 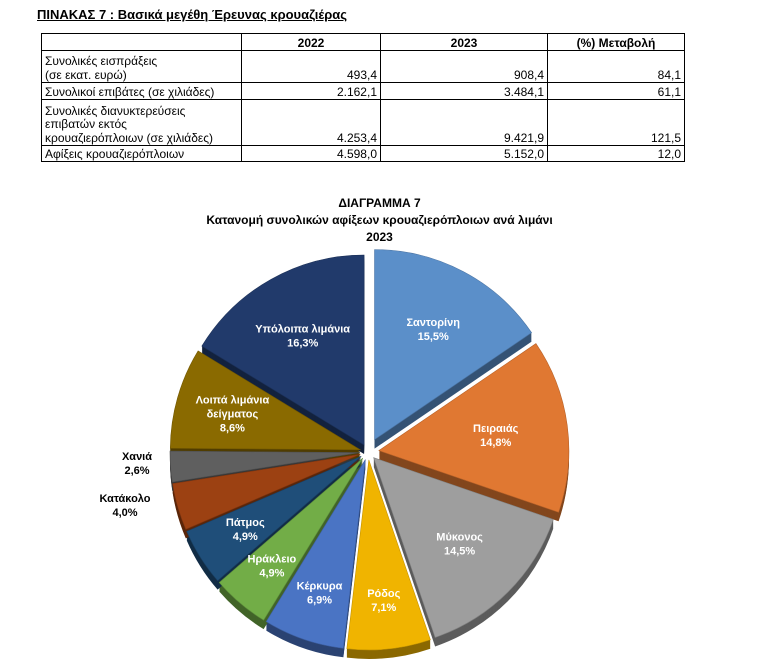 What do you see at coordinates (320, 587) in the screenshot?
I see `slice-name: Κέρκυρα` at bounding box center [320, 587].